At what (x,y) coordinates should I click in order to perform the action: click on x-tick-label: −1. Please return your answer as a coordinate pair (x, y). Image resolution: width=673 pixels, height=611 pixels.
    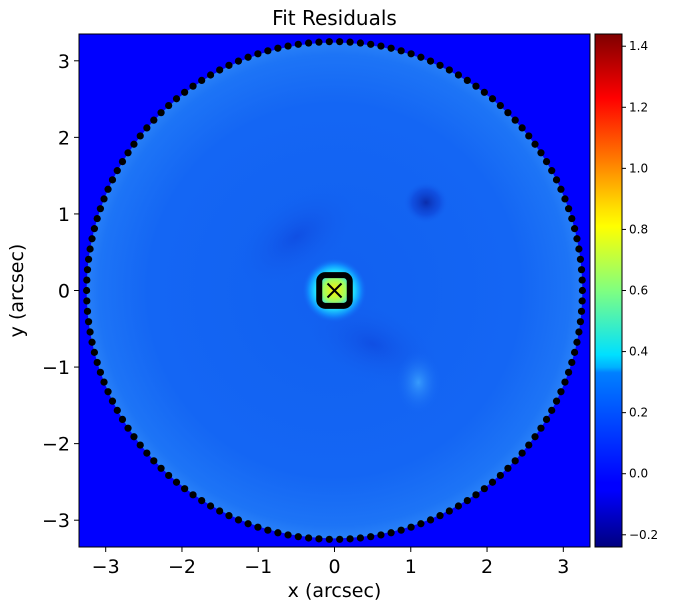
    Looking at the image, I should click on (258, 567).